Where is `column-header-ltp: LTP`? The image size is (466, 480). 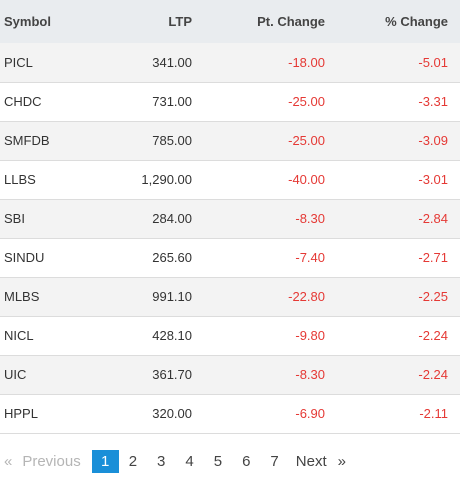
column-header-ltp: LTP is located at coordinates (180, 21).